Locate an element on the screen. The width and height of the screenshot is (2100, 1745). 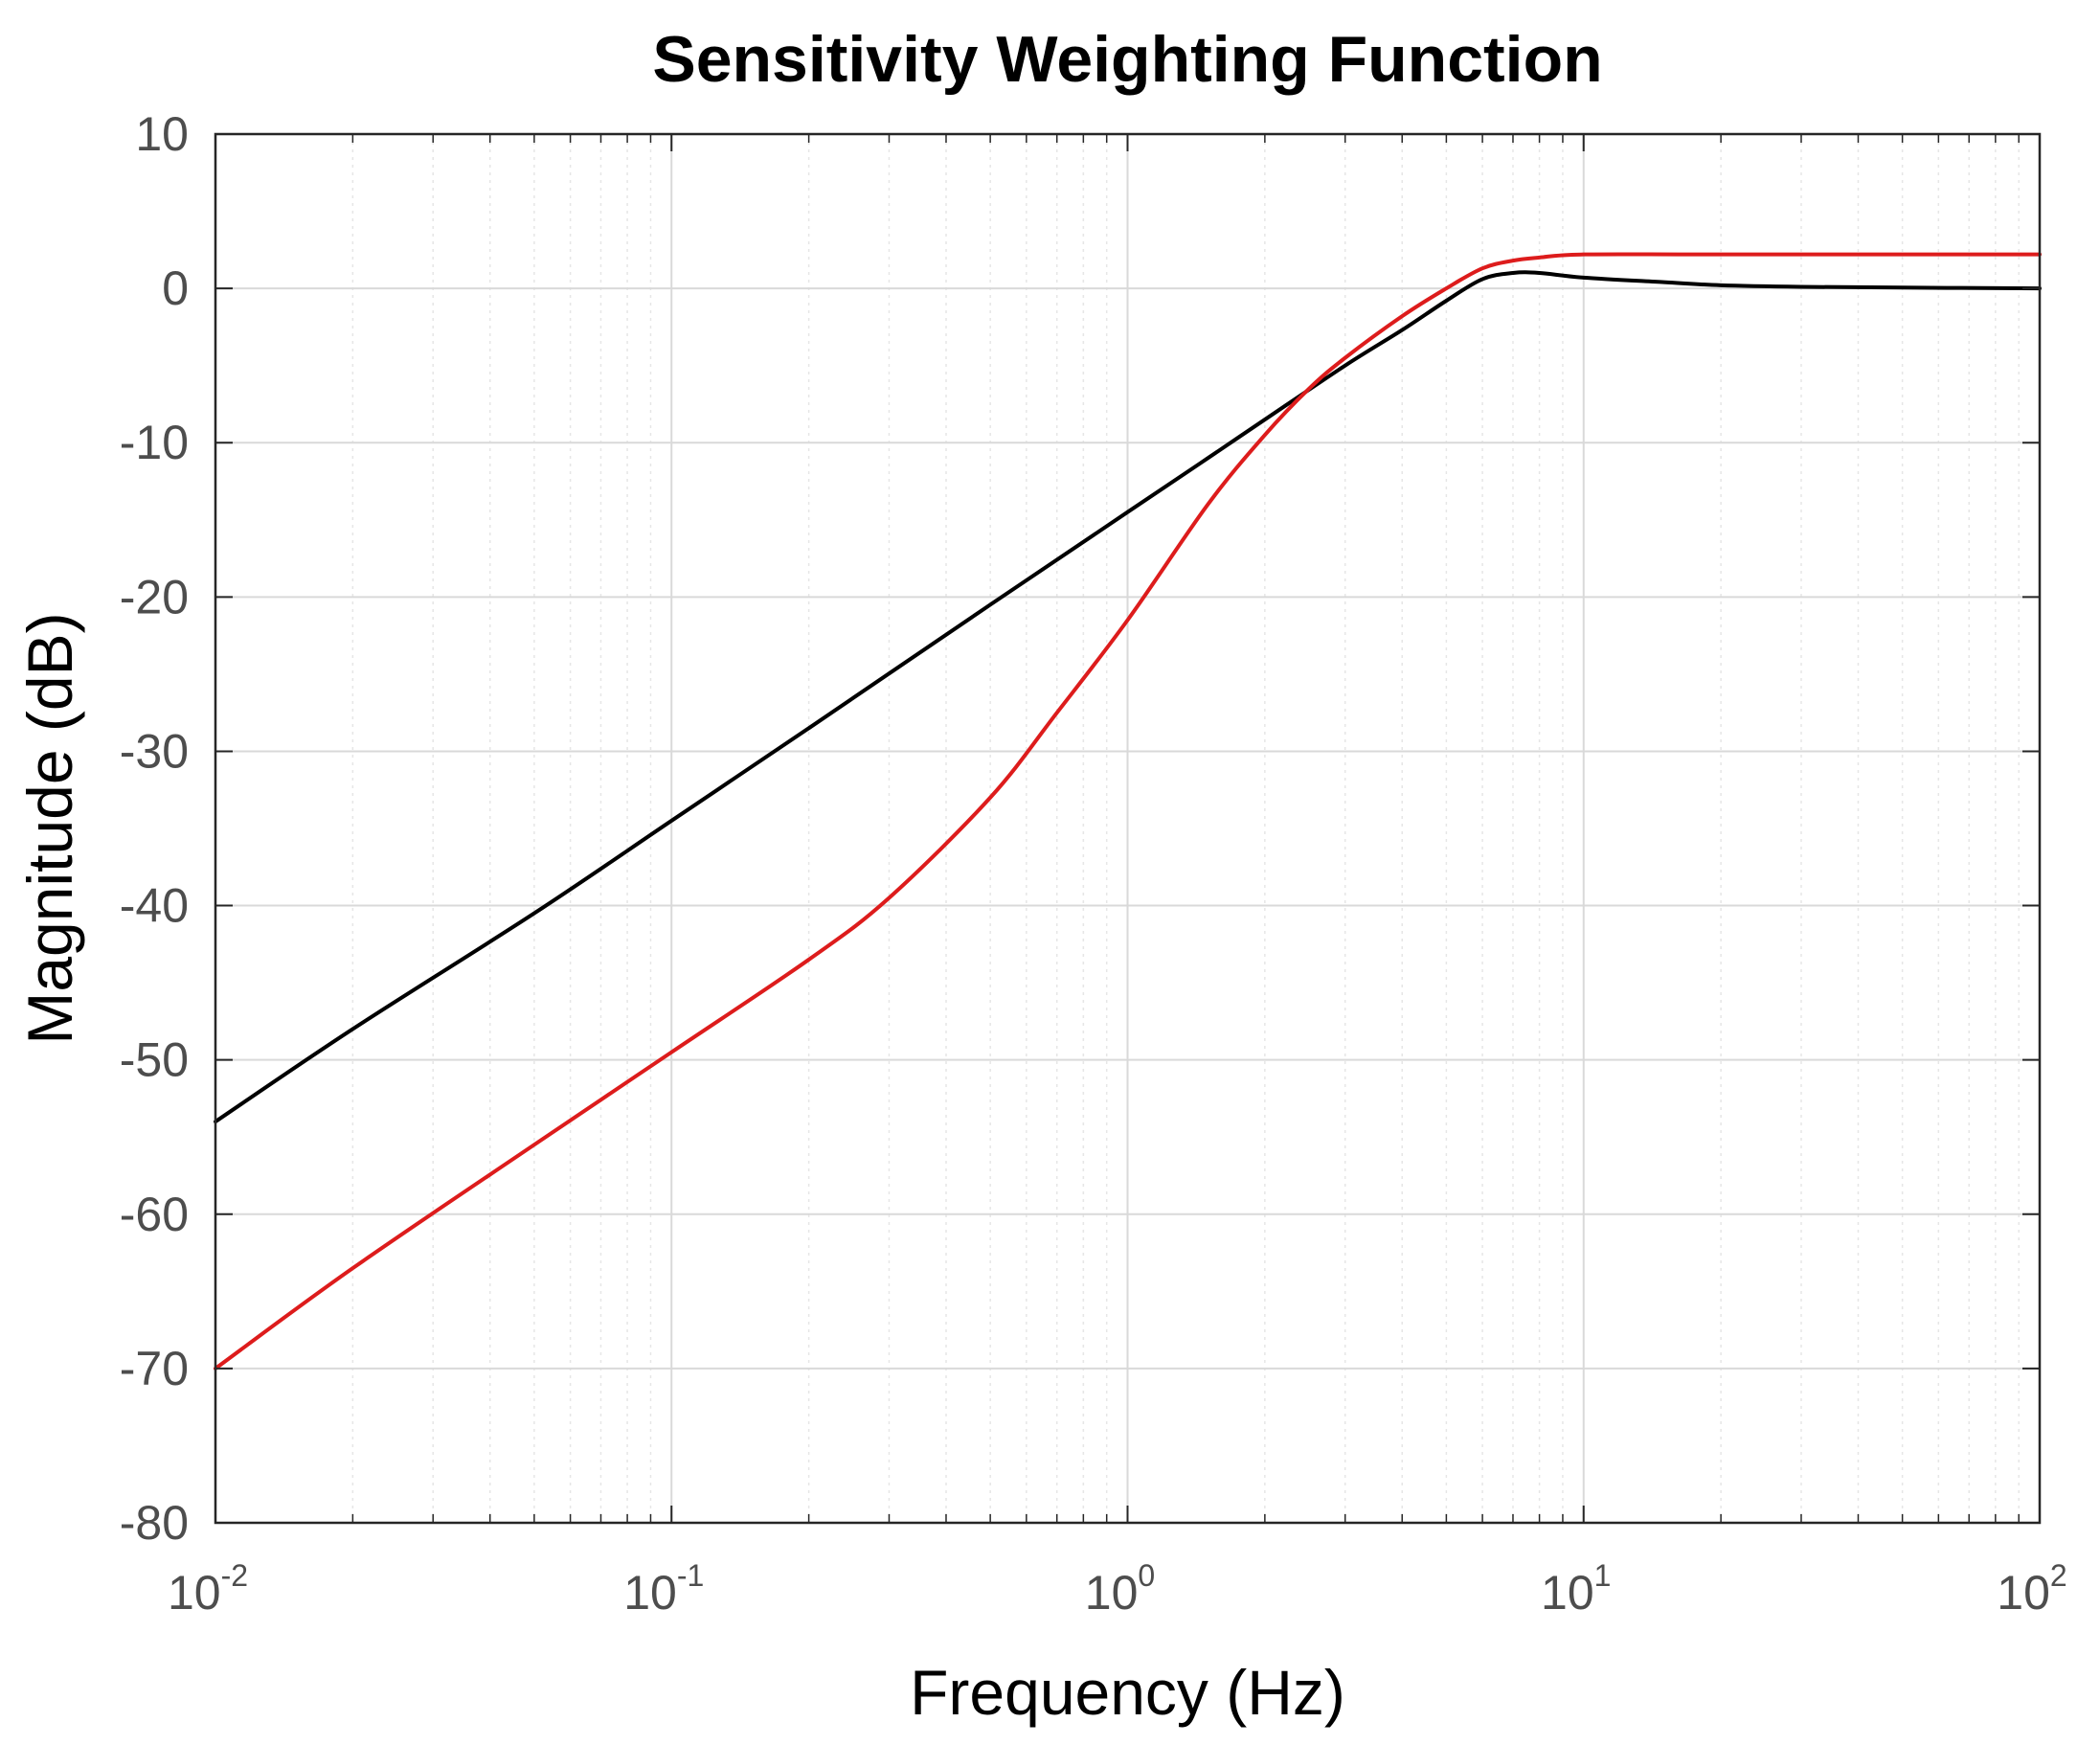
x-tick-label: 10⁻¹ is located at coordinates (663, 1589).